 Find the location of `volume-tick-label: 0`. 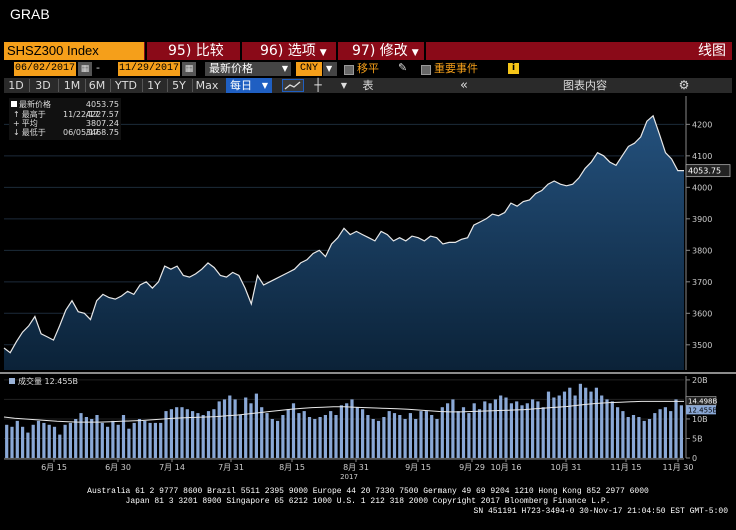

volume-tick-label: 0 is located at coordinates (694, 458).